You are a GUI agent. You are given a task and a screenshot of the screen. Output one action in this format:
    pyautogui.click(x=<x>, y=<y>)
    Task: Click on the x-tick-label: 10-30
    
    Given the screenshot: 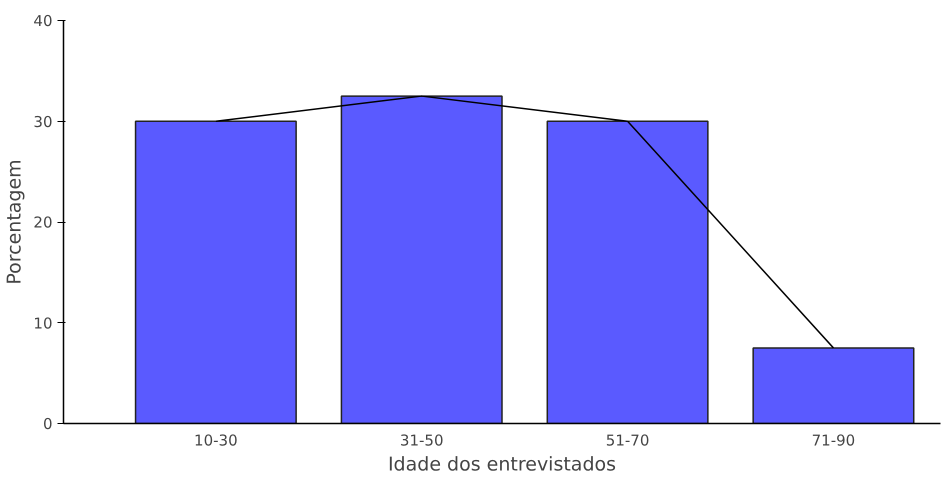 What is the action you would take?
    pyautogui.click(x=216, y=441)
    